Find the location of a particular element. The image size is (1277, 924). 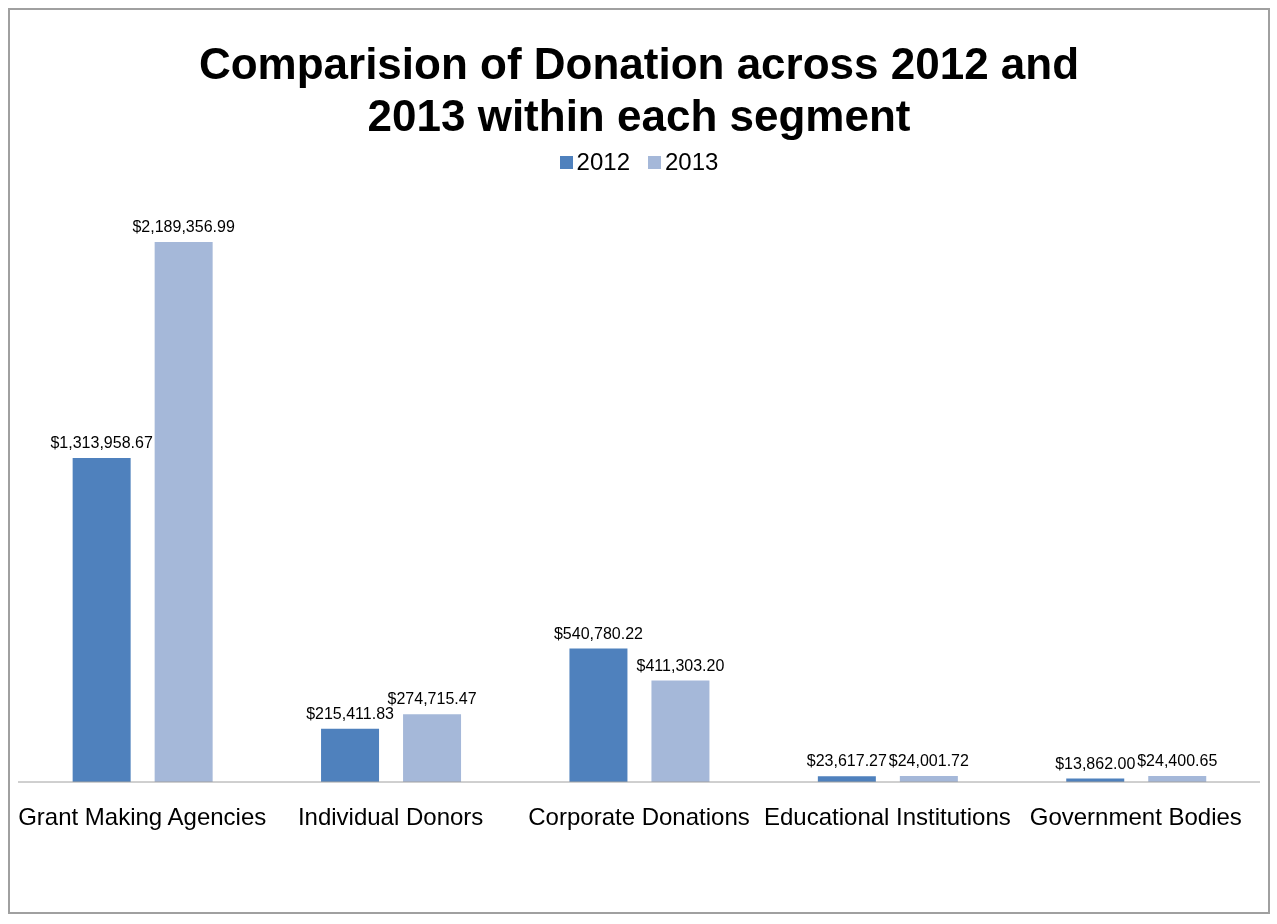

x-tick-label: Grant Making Agencies is located at coordinates (142, 817).